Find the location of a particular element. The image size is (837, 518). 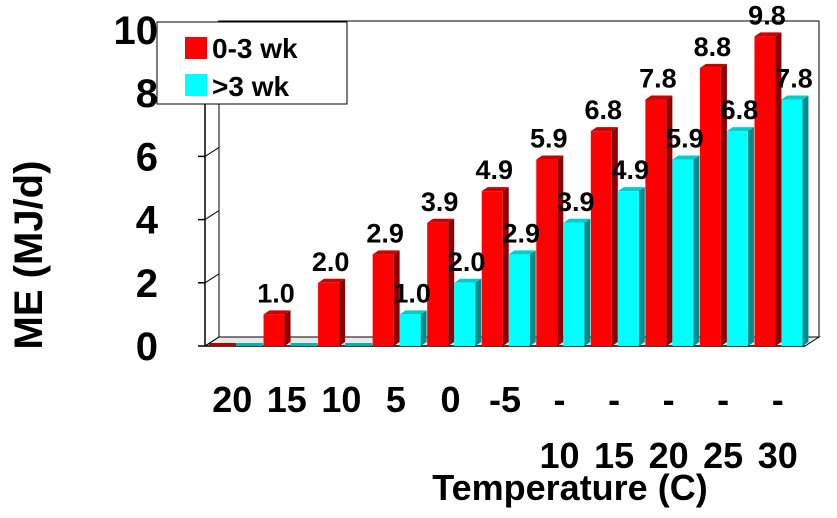

y-tick-label: 2 is located at coordinates (147, 284).